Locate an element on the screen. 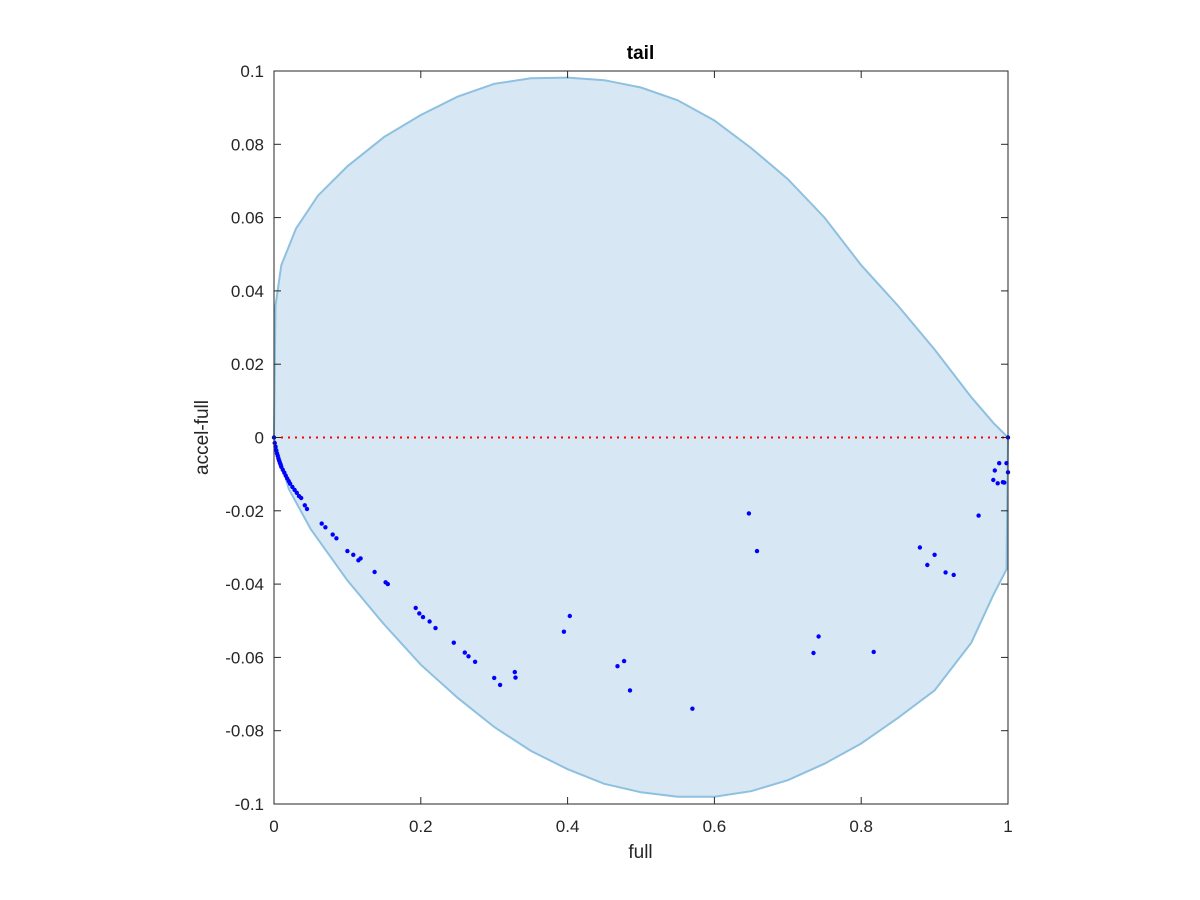 This screenshot has height=900, width=1200. x-tick-label: 1 is located at coordinates (1007, 826).